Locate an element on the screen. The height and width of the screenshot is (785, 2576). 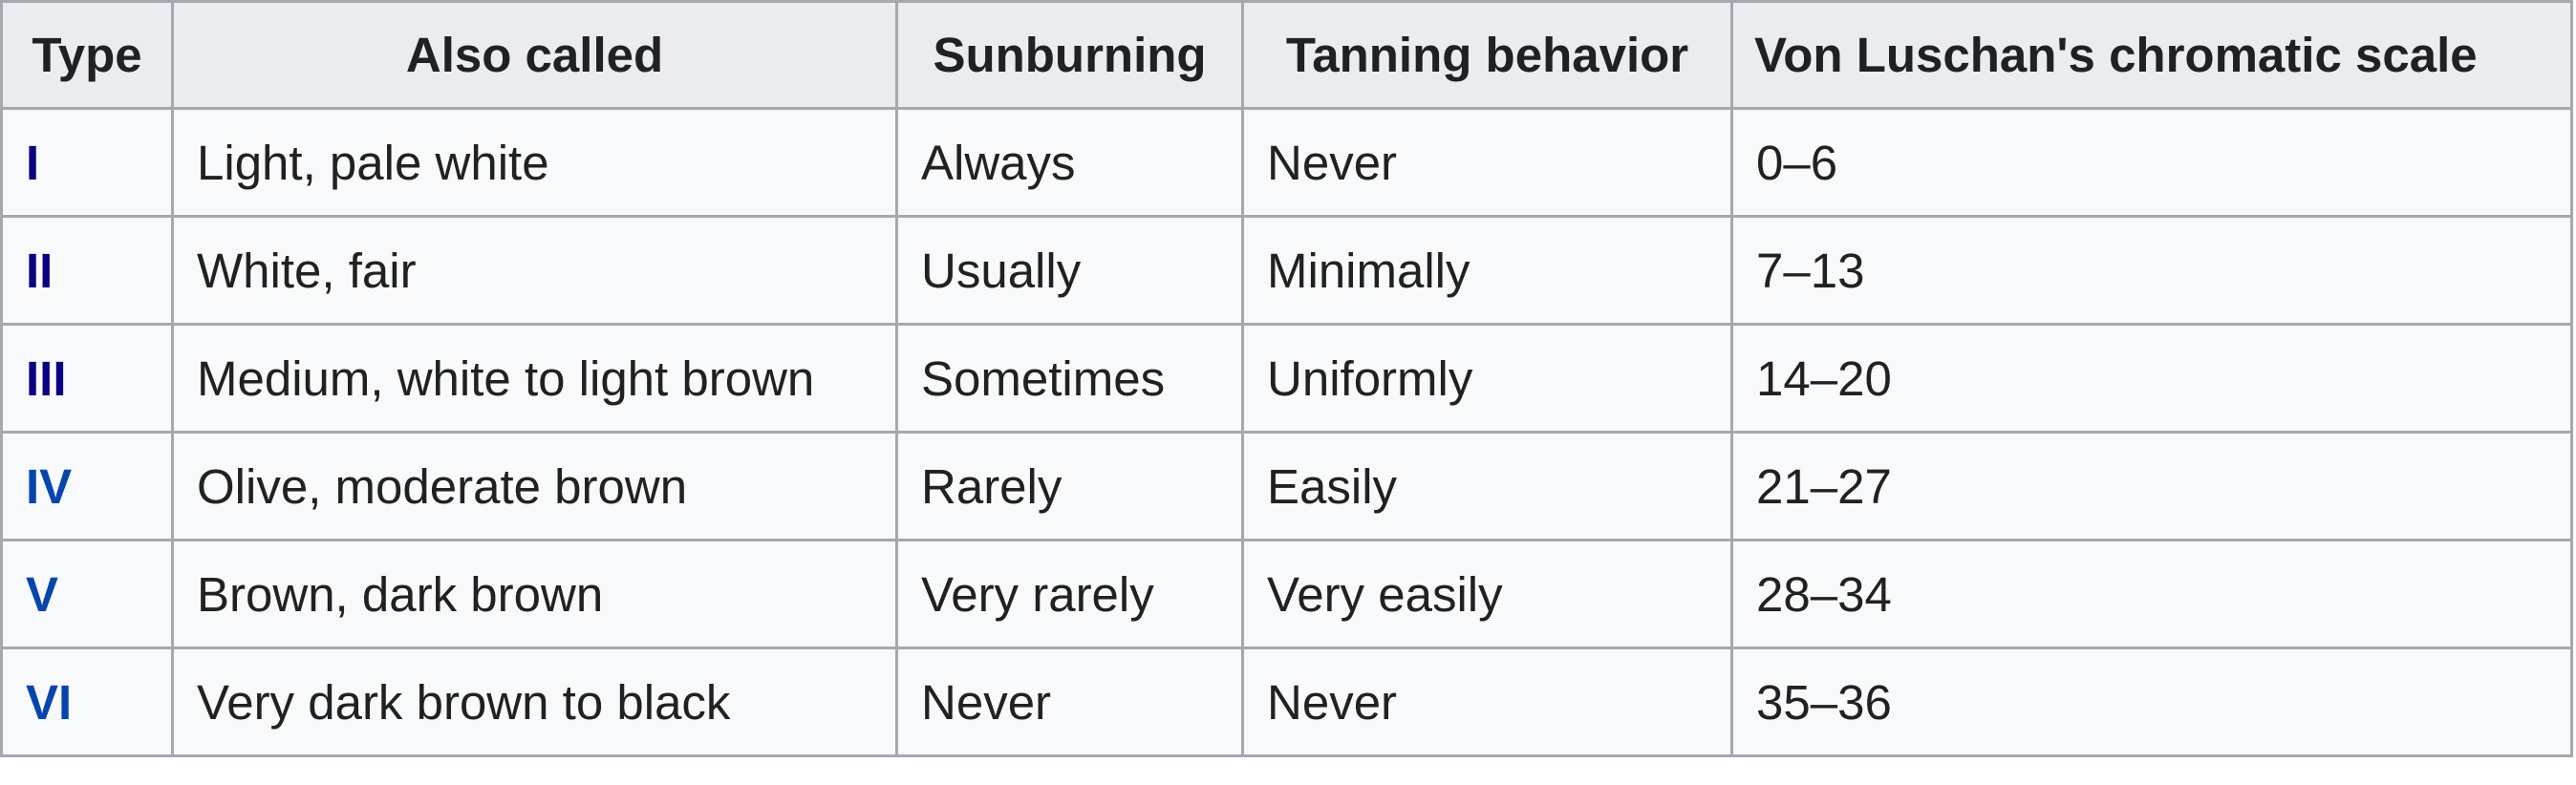
von-luschan-cell: 35–36 is located at coordinates (2151, 702).